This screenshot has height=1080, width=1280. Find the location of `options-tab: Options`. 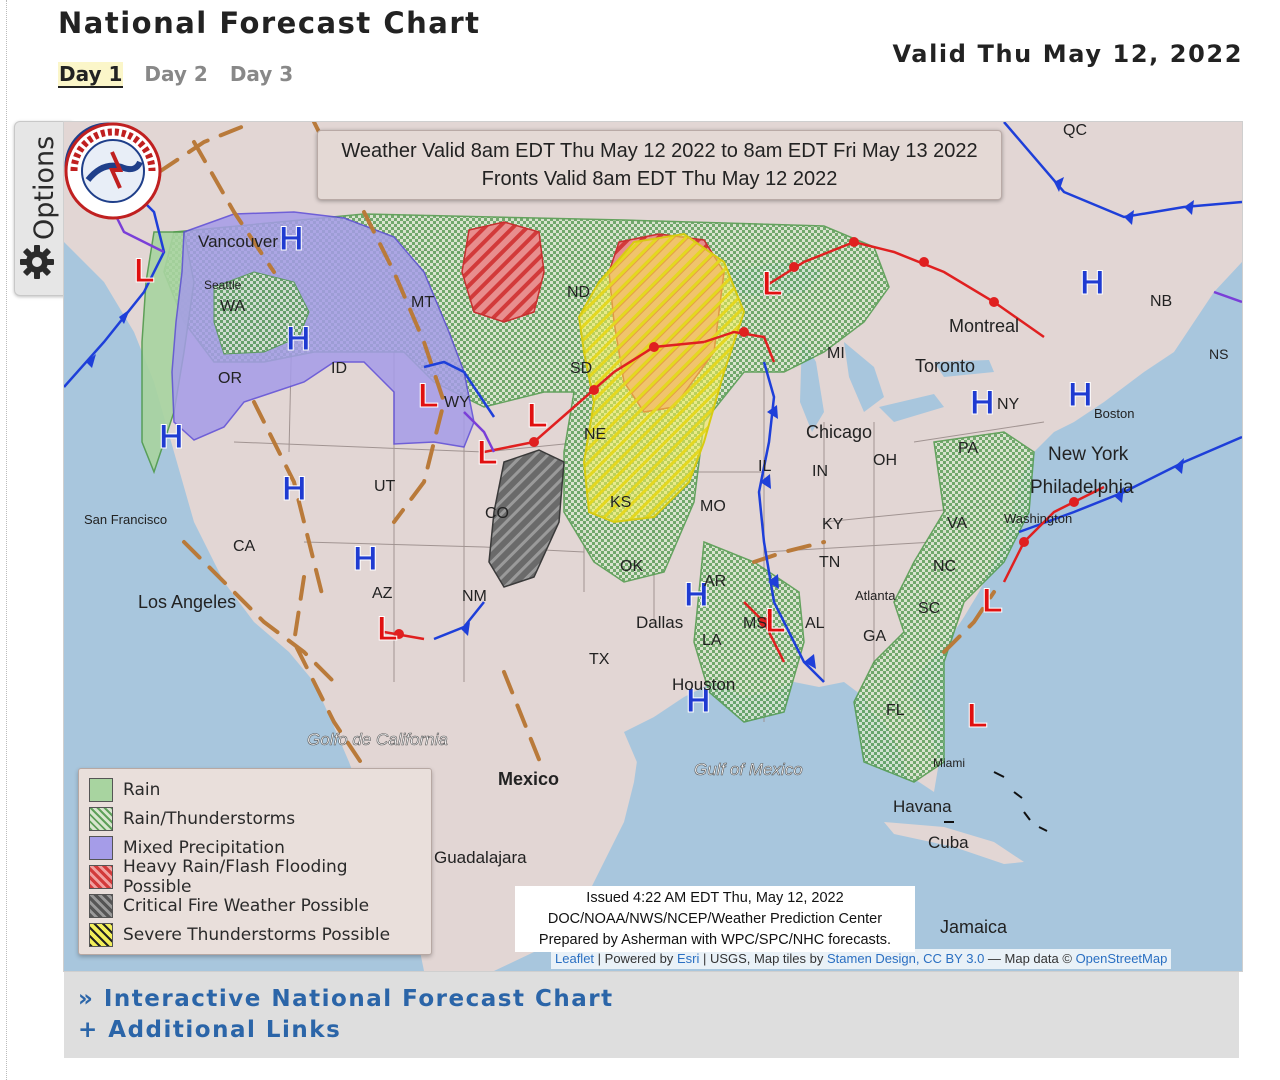

options-tab: Options is located at coordinates (43, 208).